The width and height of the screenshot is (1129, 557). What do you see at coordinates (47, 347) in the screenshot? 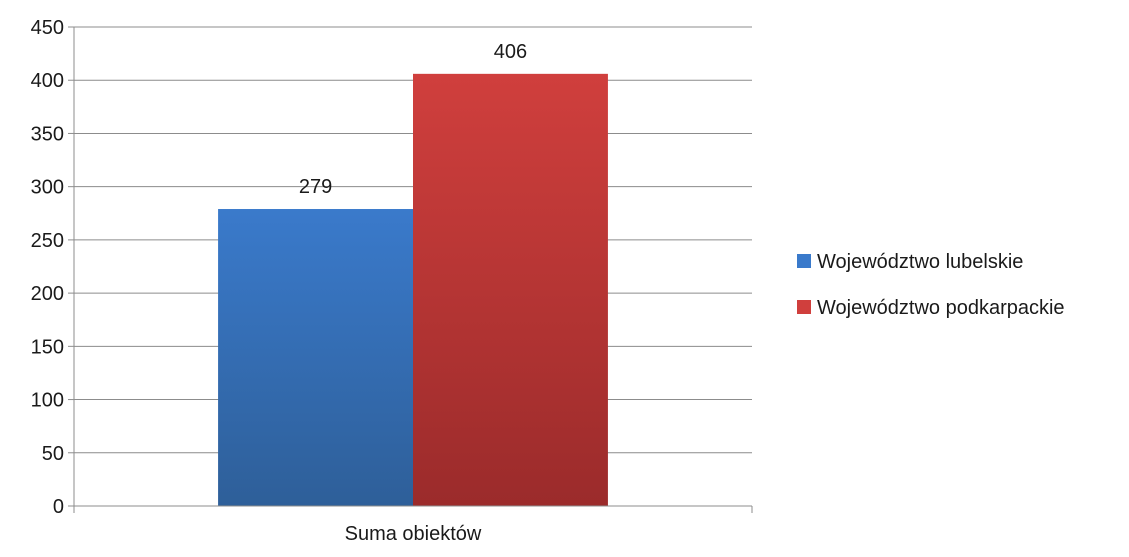
I see `y-tick-label: 150` at bounding box center [47, 347].